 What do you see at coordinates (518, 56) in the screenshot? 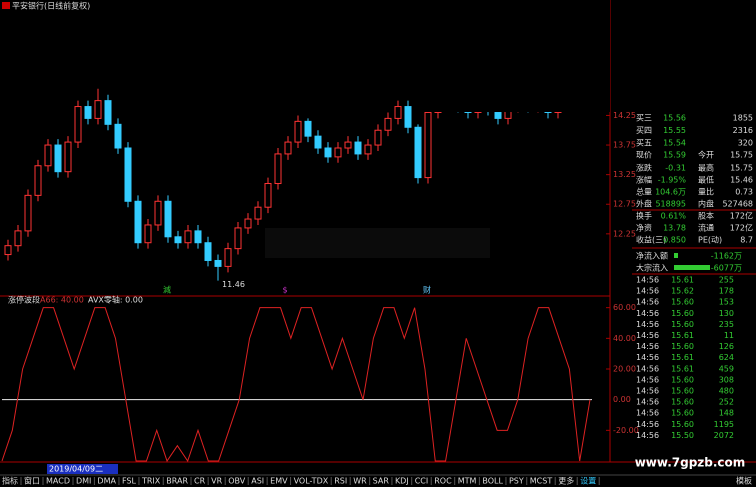
I see `overlay-window` at bounding box center [518, 56].